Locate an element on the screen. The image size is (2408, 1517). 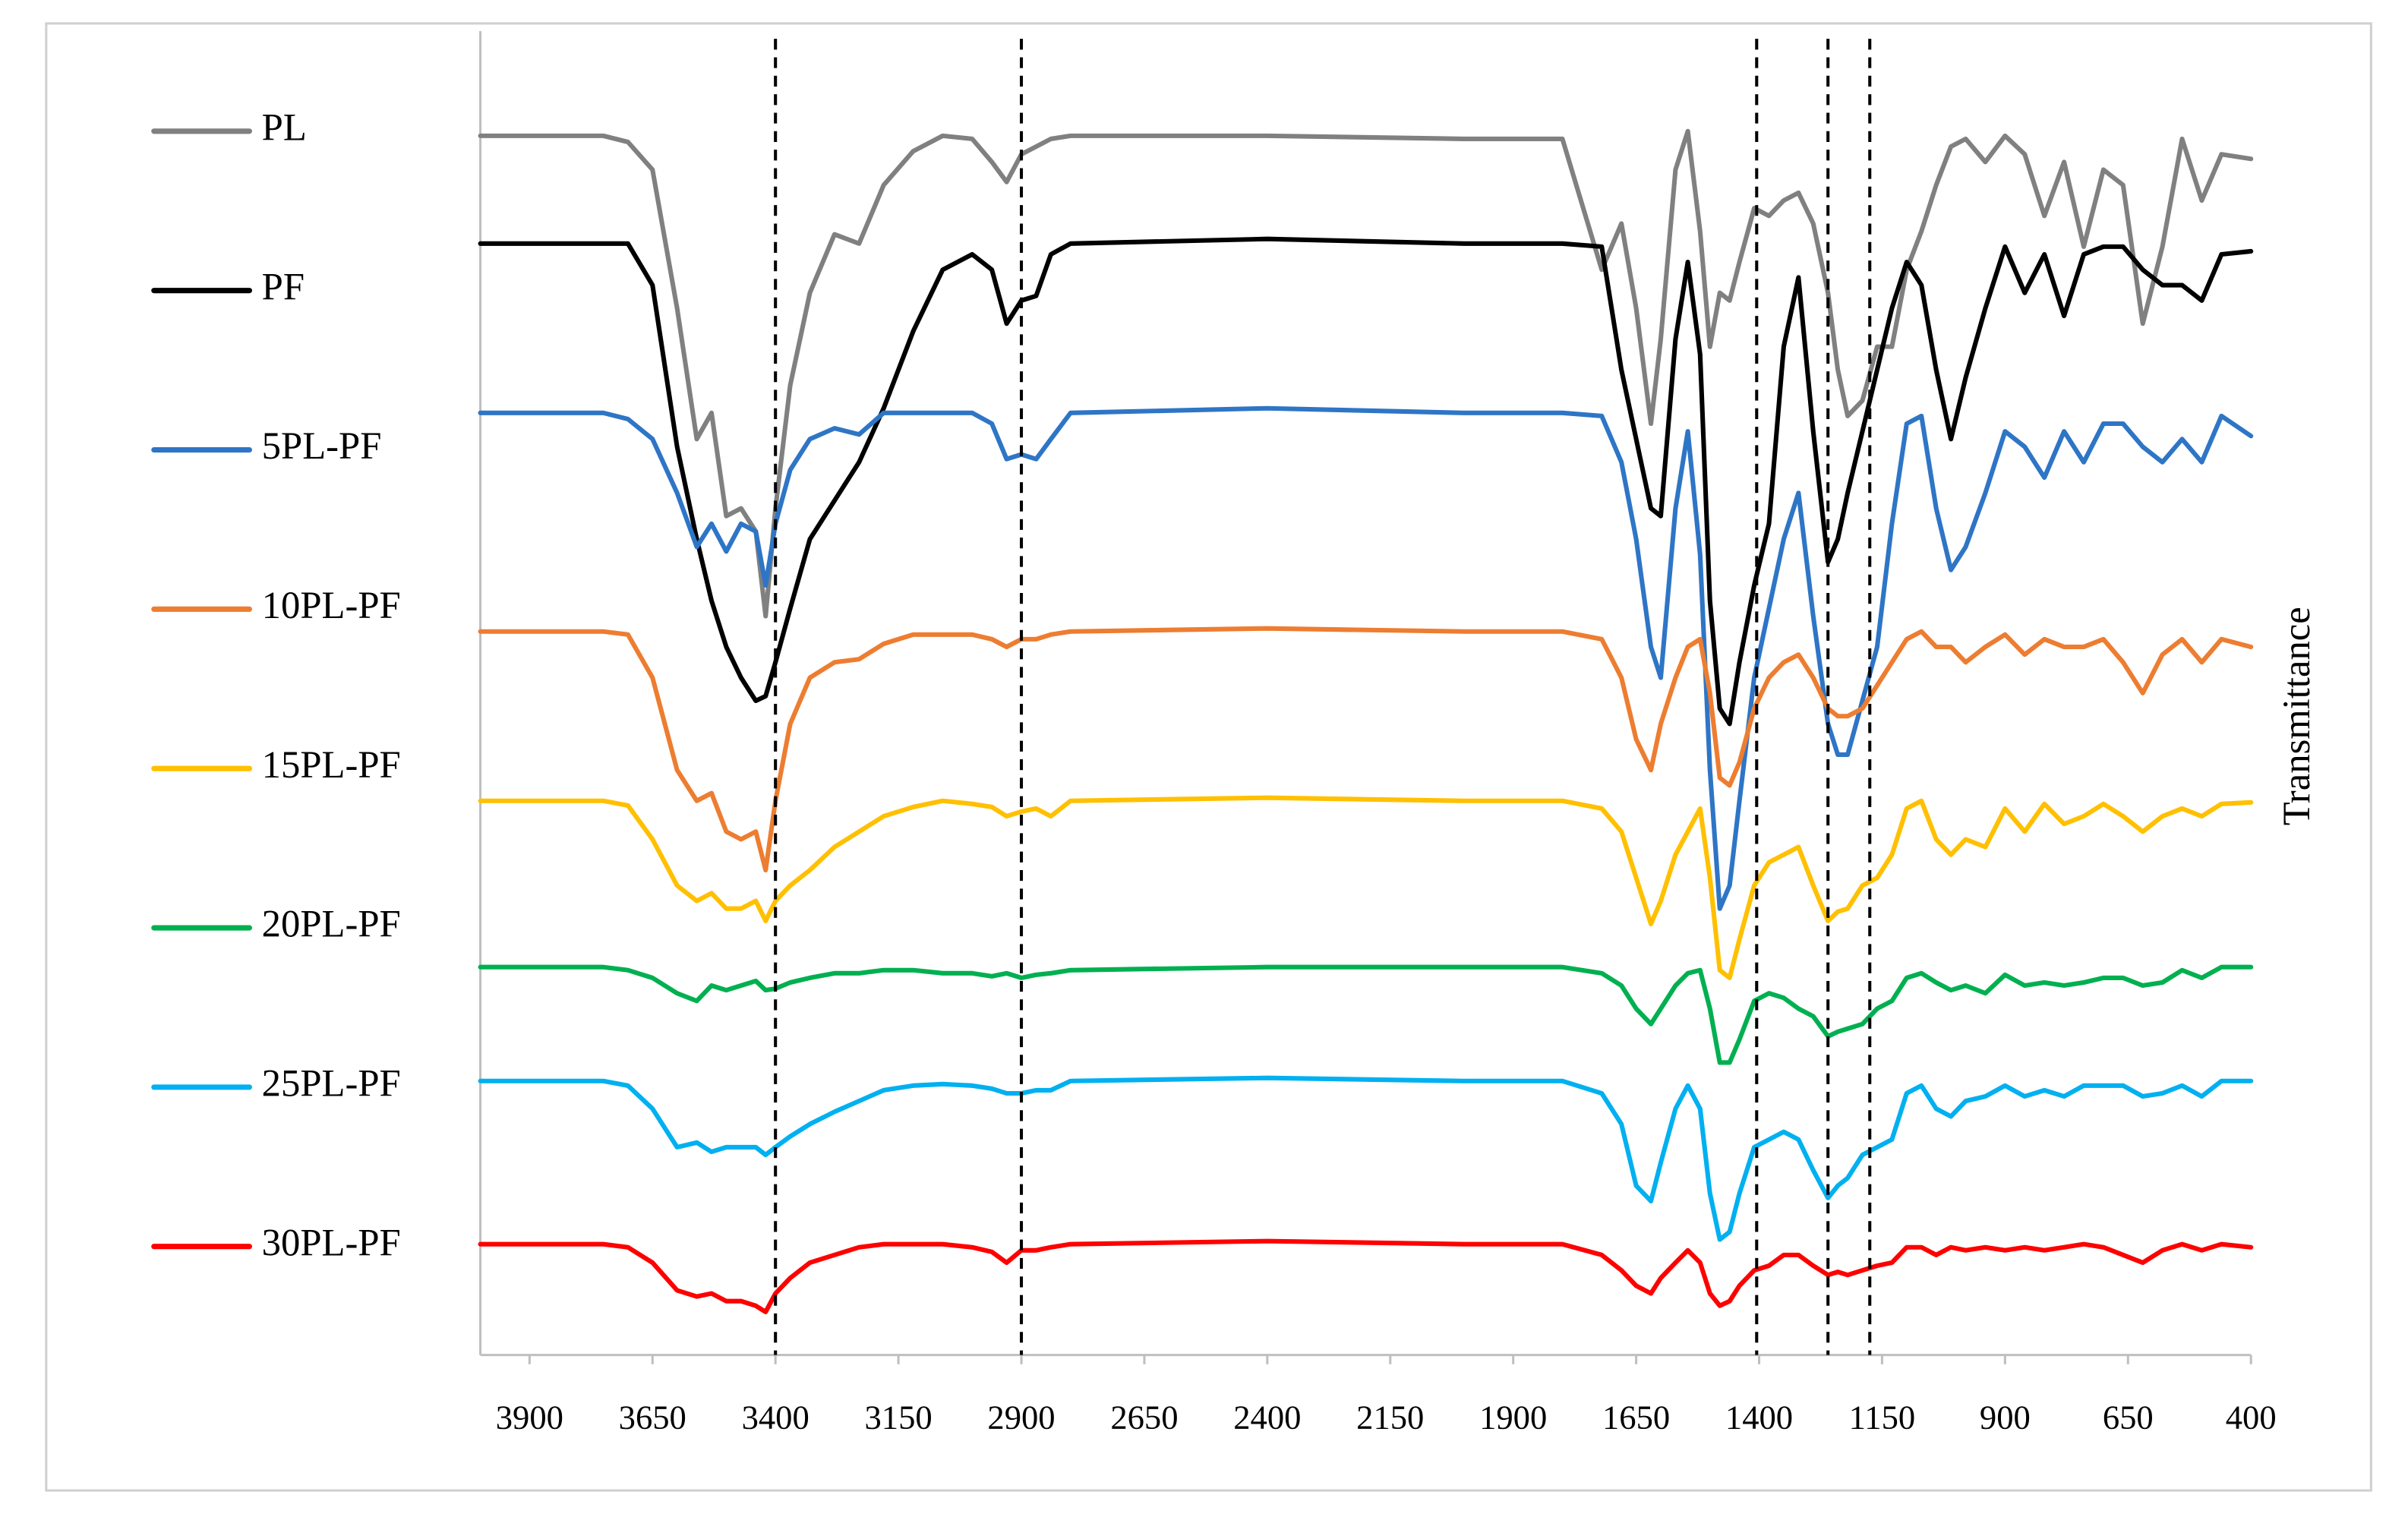
legend-label: 15PL-PF is located at coordinates (331, 765).